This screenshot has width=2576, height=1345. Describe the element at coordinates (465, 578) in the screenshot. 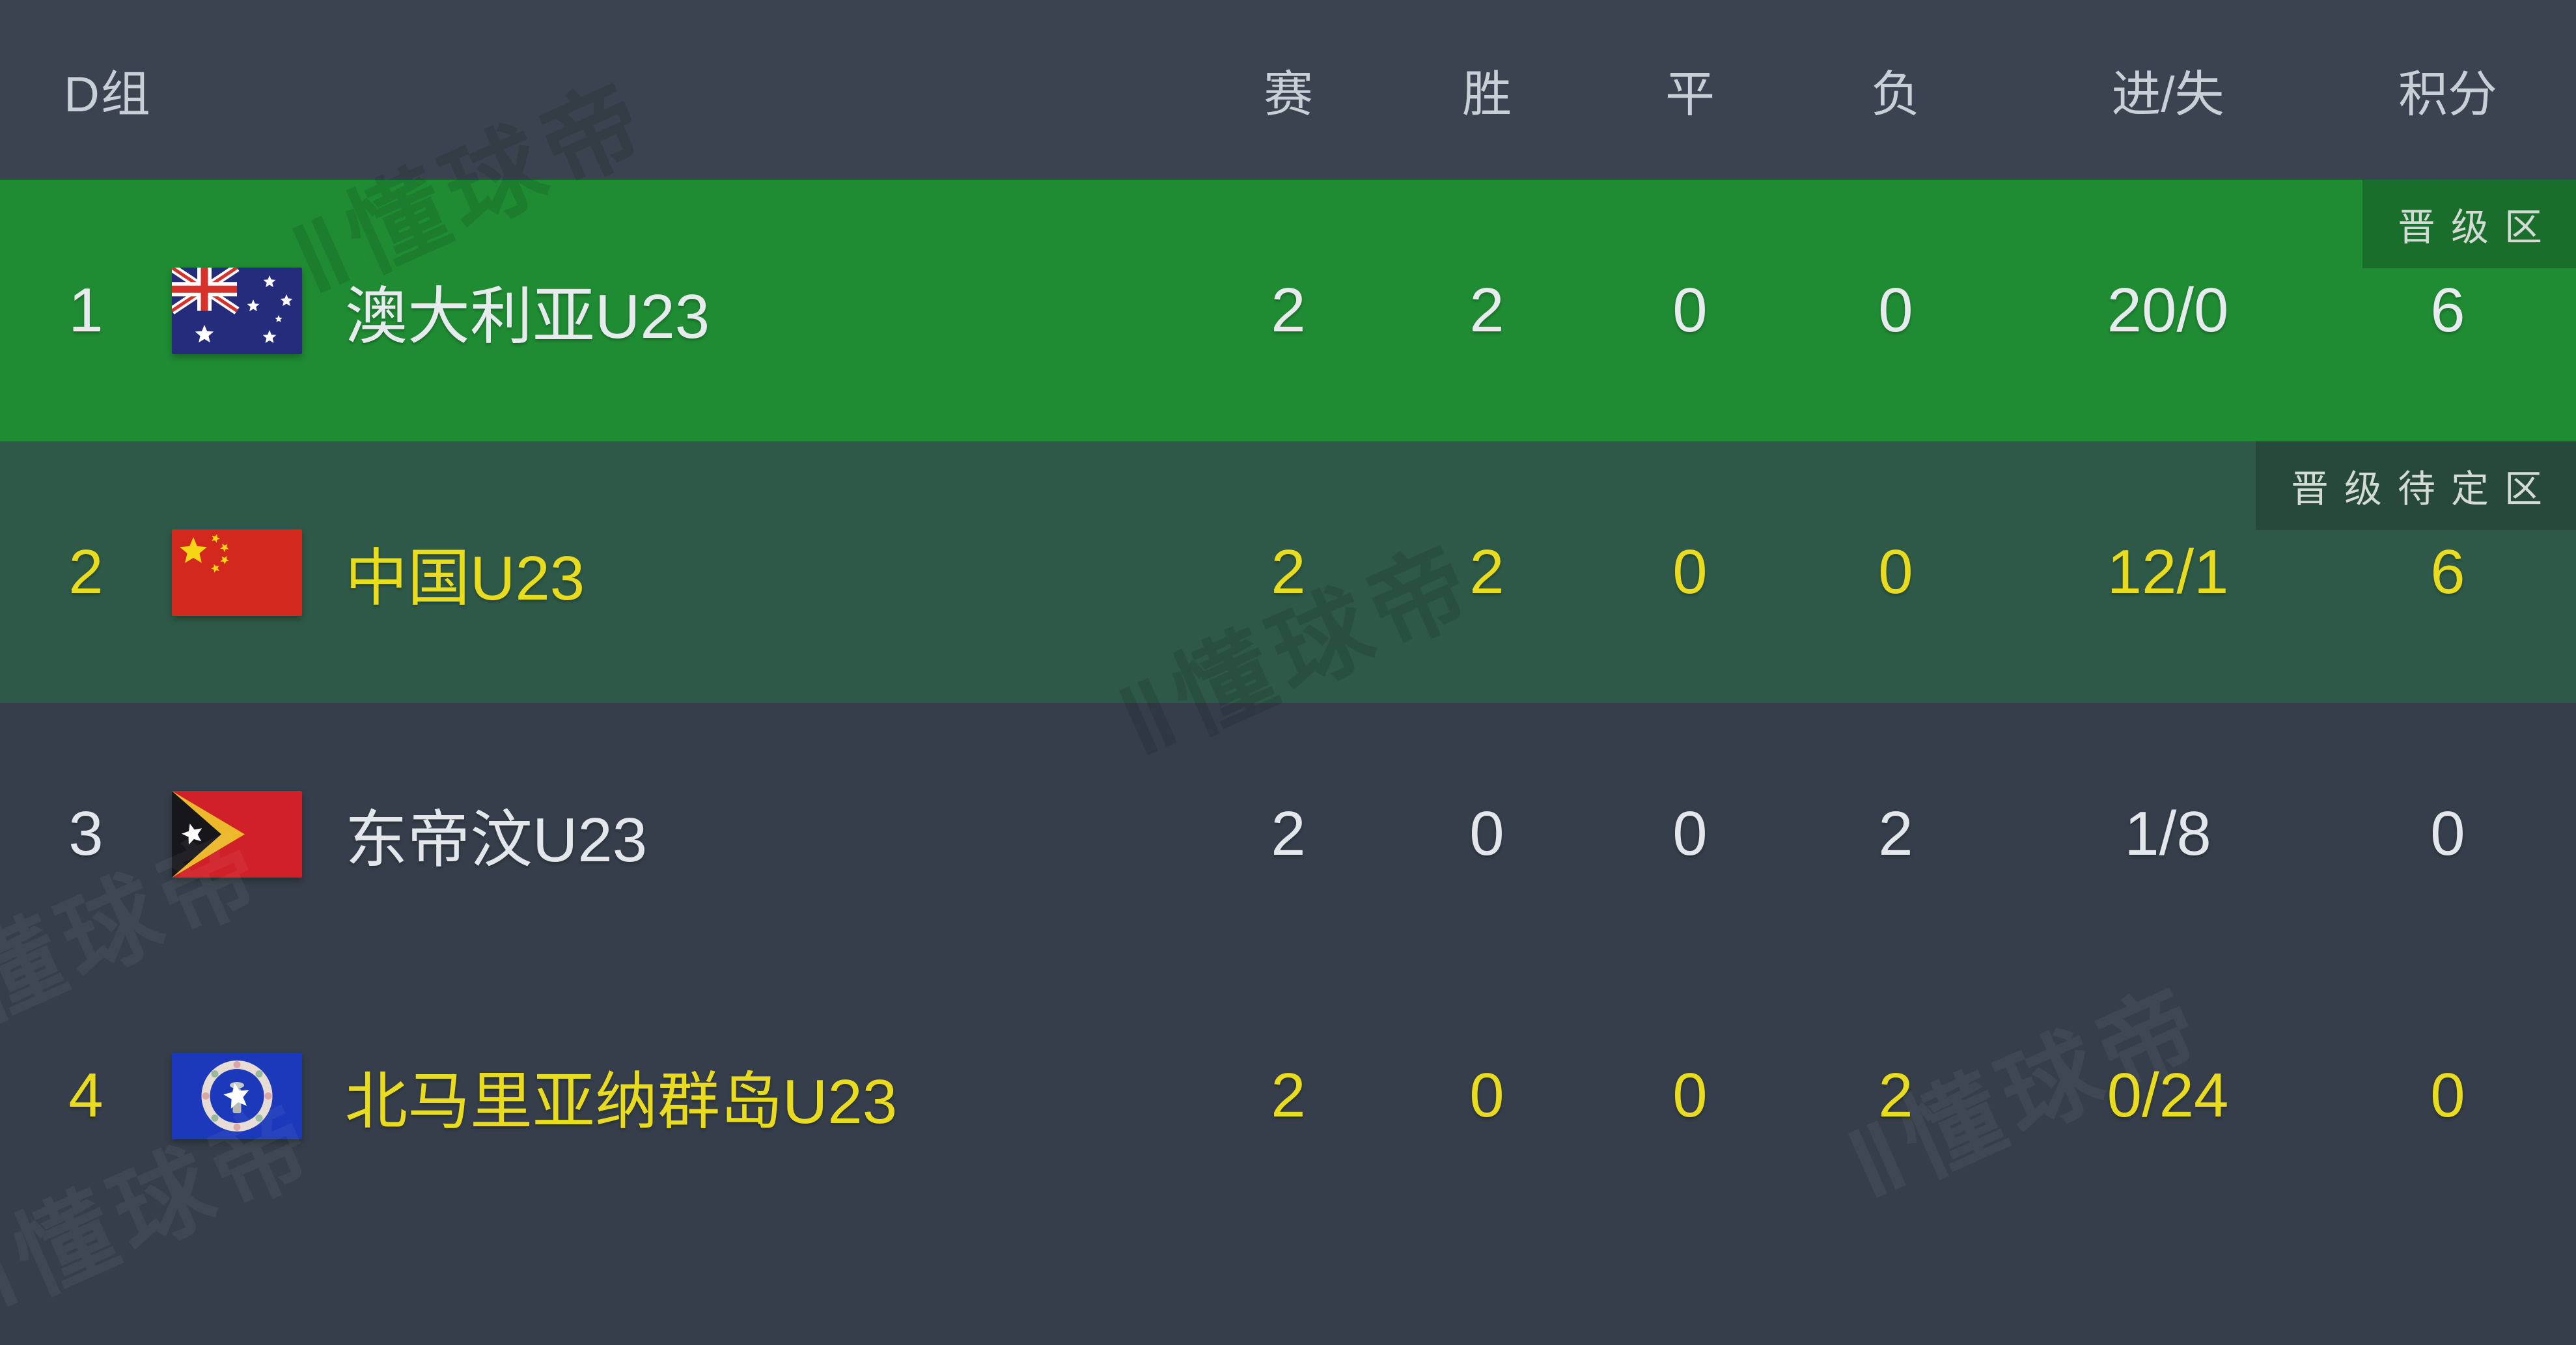

I see `team-name: 中国U23` at that location.